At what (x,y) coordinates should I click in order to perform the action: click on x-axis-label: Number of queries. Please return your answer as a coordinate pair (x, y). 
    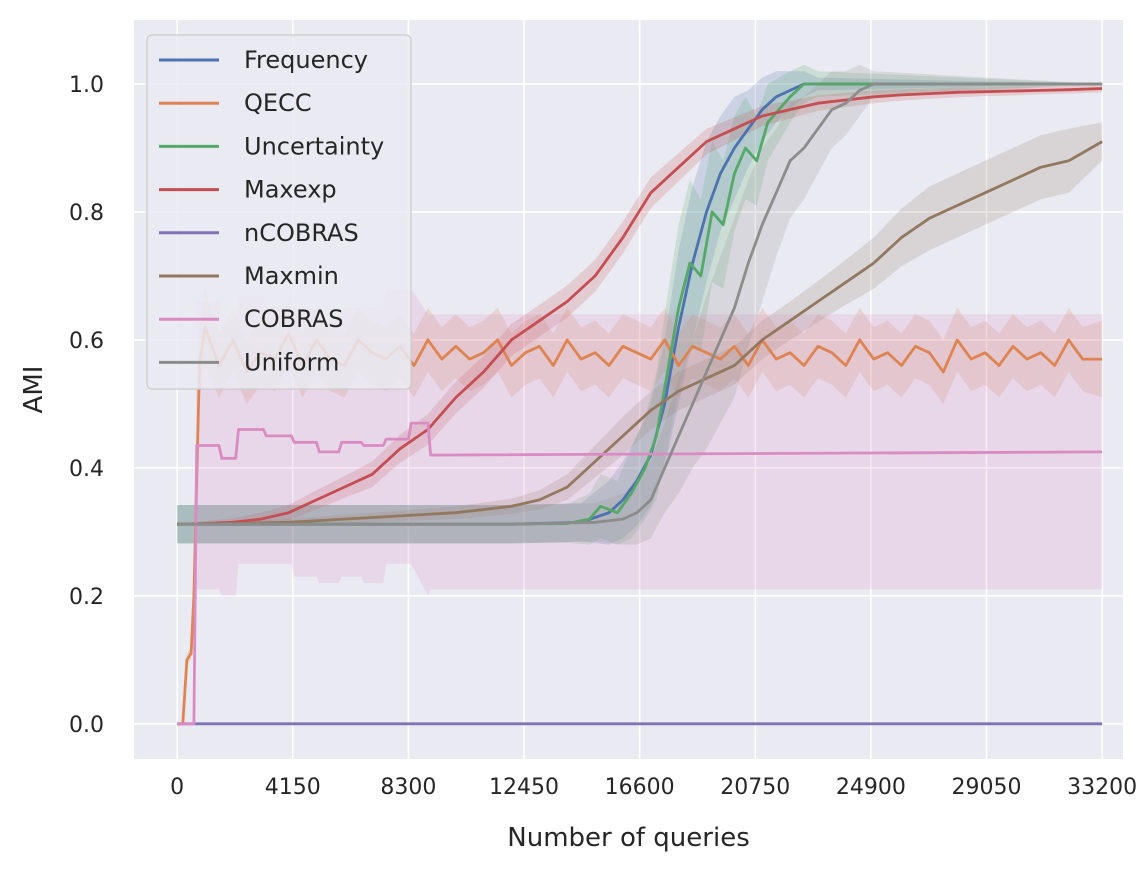
    Looking at the image, I should click on (628, 838).